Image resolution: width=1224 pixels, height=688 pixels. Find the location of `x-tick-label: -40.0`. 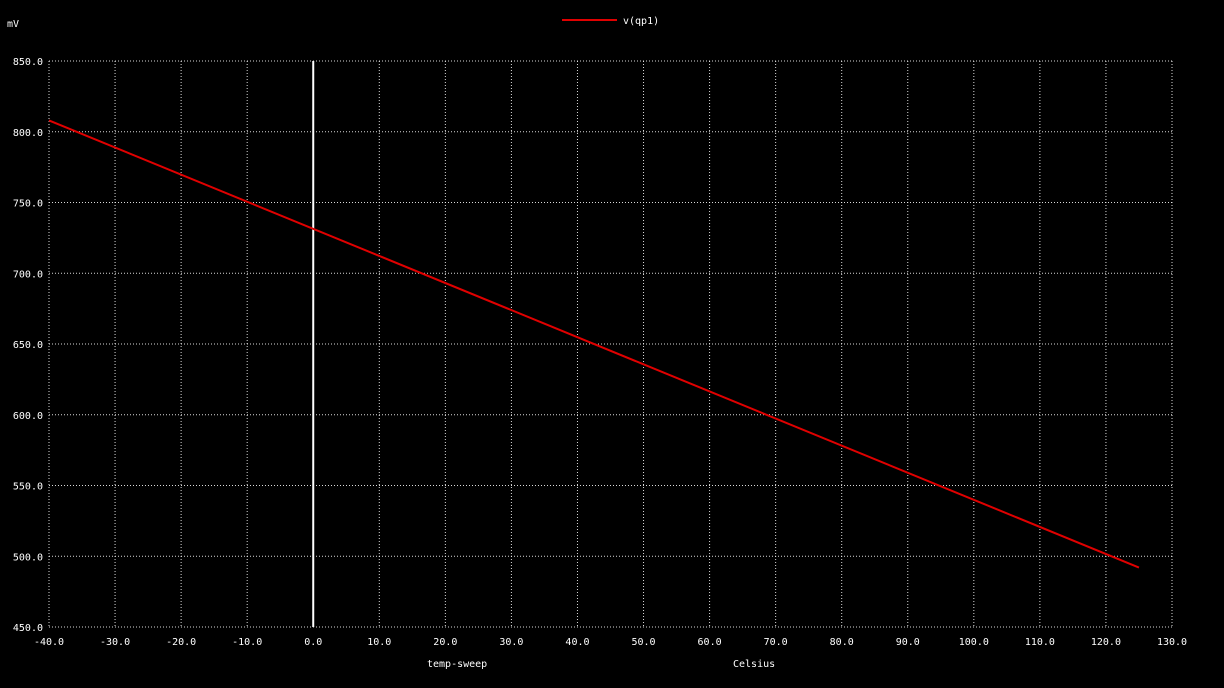

x-tick-label: -40.0 is located at coordinates (49, 642).